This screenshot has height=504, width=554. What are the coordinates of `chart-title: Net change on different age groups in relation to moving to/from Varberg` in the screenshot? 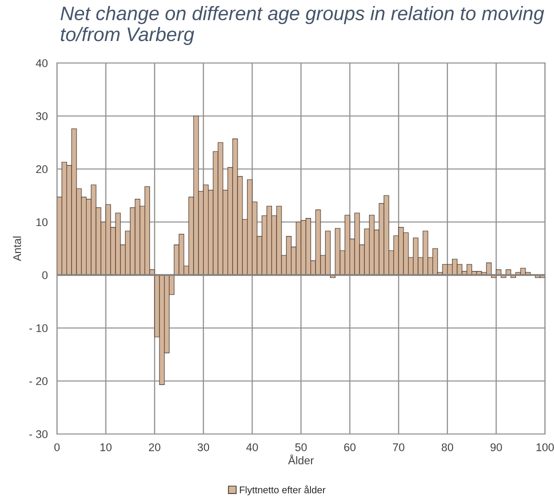 It's located at (302, 26).